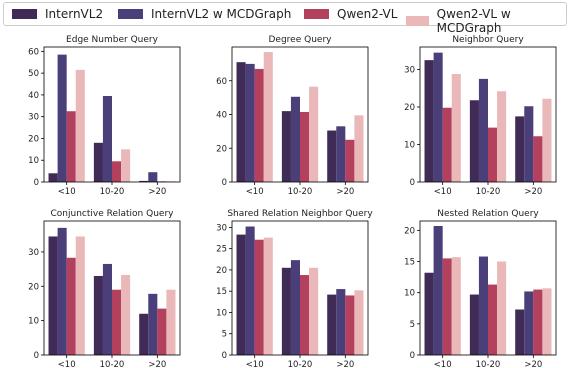 The height and width of the screenshot is (368, 571). I want to click on legend-item-qwen2vl-mcdgraph: Qwen2-VL w MCDGraph, so click(486, 21).